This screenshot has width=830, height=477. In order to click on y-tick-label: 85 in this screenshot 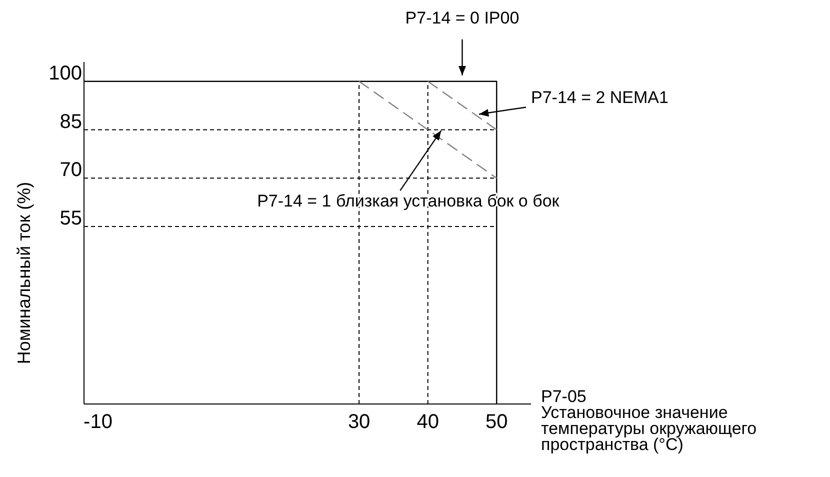, I will do `click(71, 121)`.